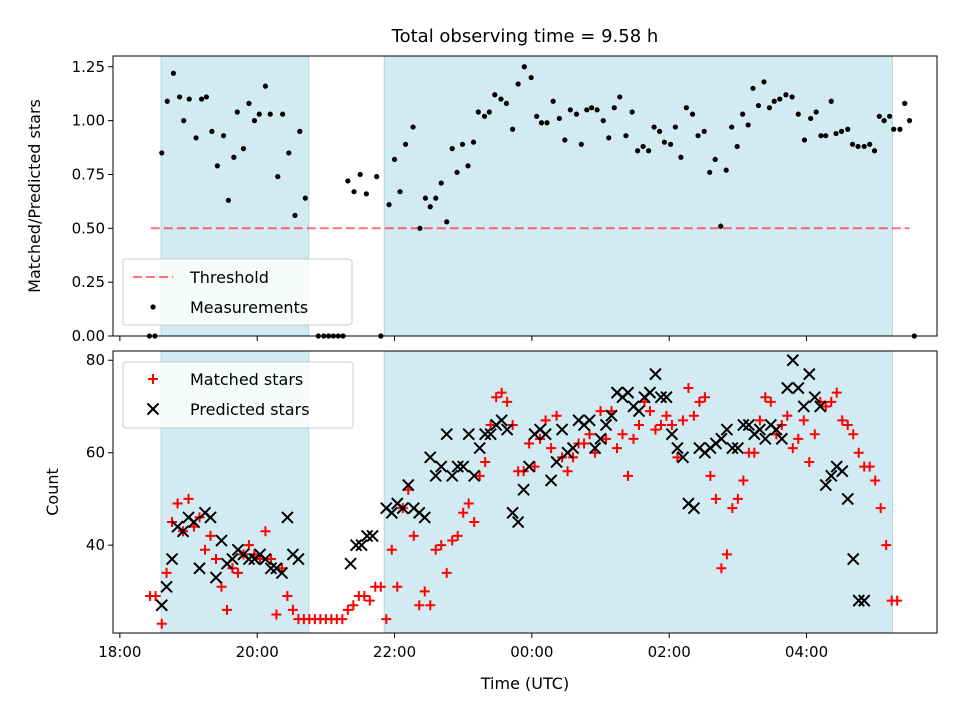 The width and height of the screenshot is (960, 720). Describe the element at coordinates (237, 292) in the screenshot. I see `top-legend: Threshold Measurements` at that location.